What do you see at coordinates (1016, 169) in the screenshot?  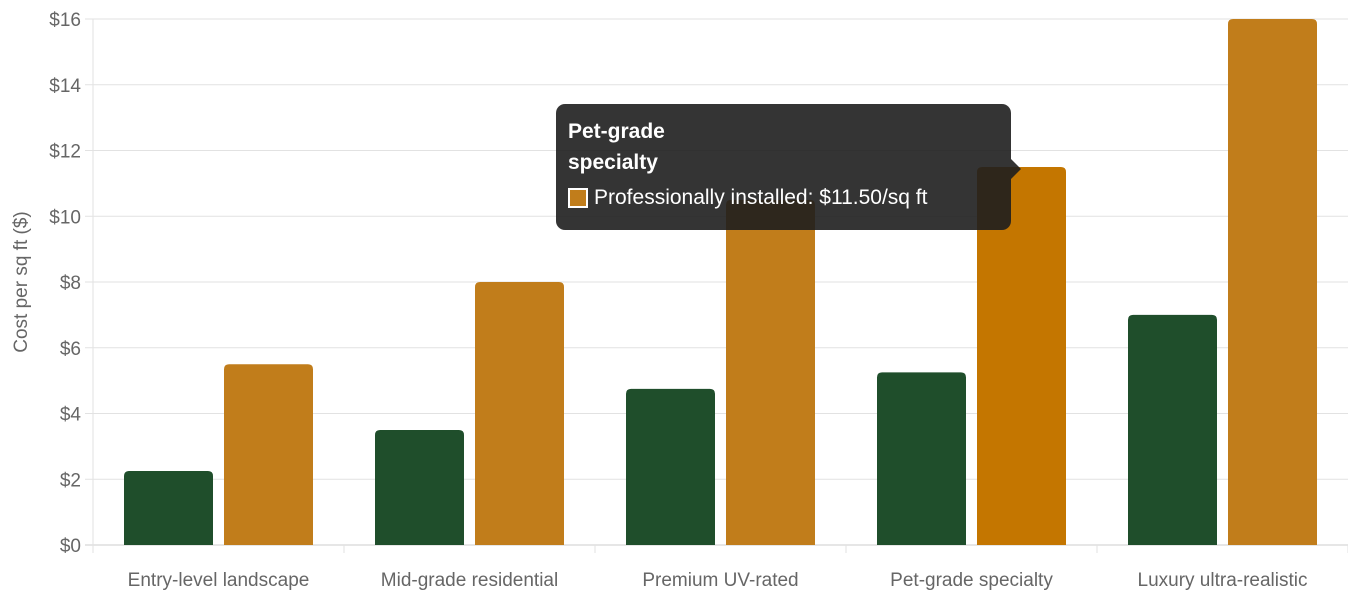 I see `tooltip-arrow` at bounding box center [1016, 169].